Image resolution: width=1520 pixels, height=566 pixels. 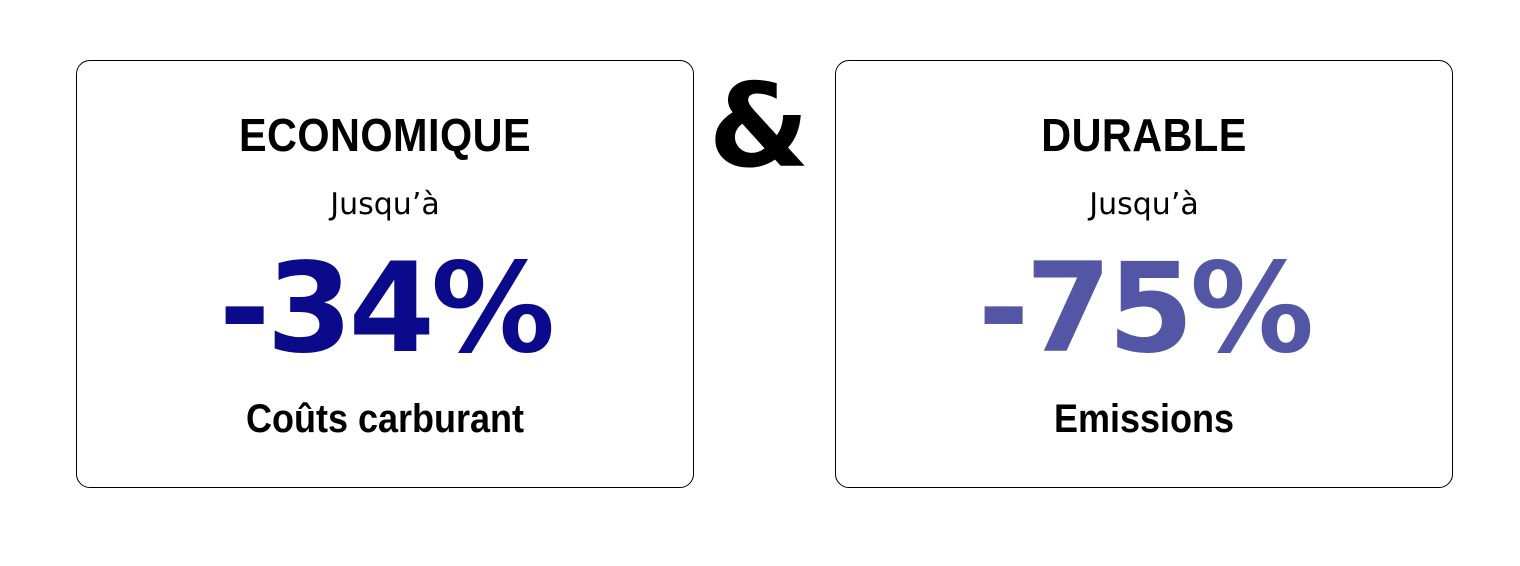 I want to click on card-heading: ECONOMIQUE, so click(x=385, y=135).